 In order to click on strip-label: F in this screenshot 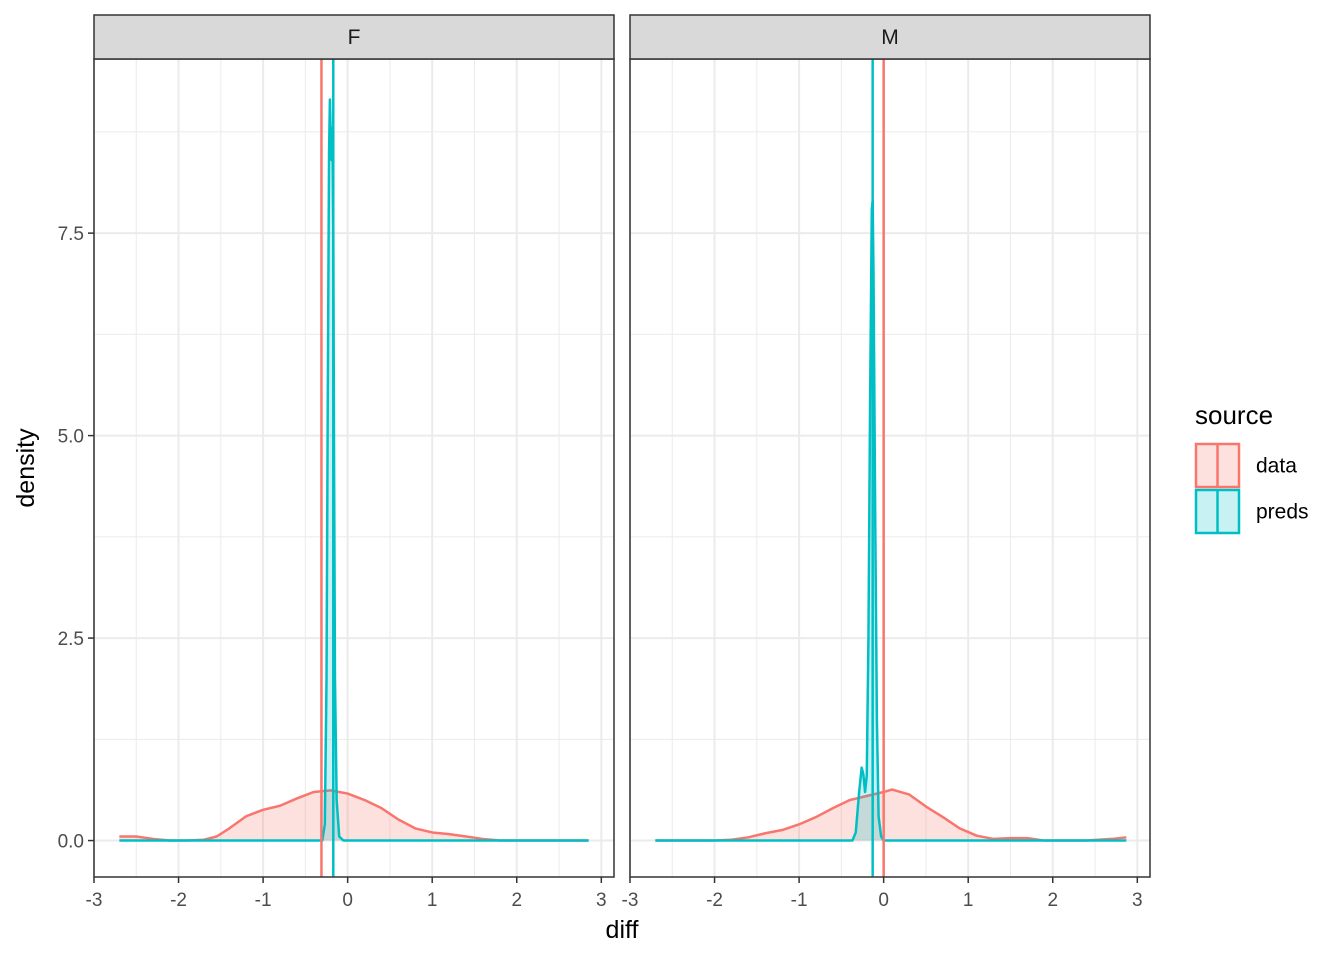, I will do `click(354, 37)`.